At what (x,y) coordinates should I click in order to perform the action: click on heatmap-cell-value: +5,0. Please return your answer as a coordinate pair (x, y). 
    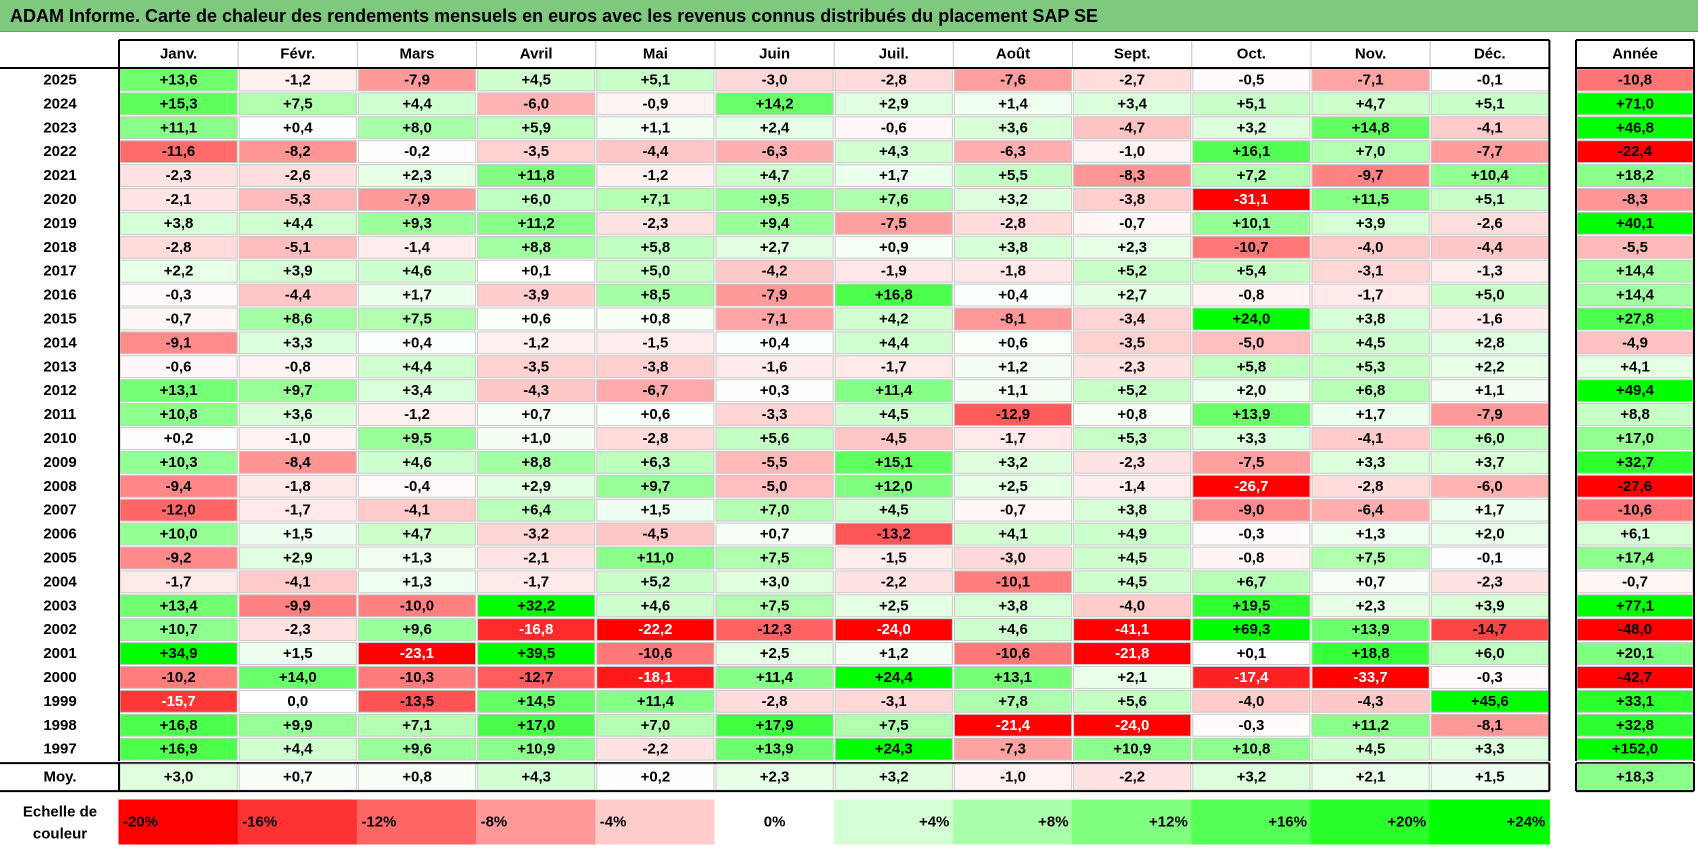
    Looking at the image, I should click on (656, 271).